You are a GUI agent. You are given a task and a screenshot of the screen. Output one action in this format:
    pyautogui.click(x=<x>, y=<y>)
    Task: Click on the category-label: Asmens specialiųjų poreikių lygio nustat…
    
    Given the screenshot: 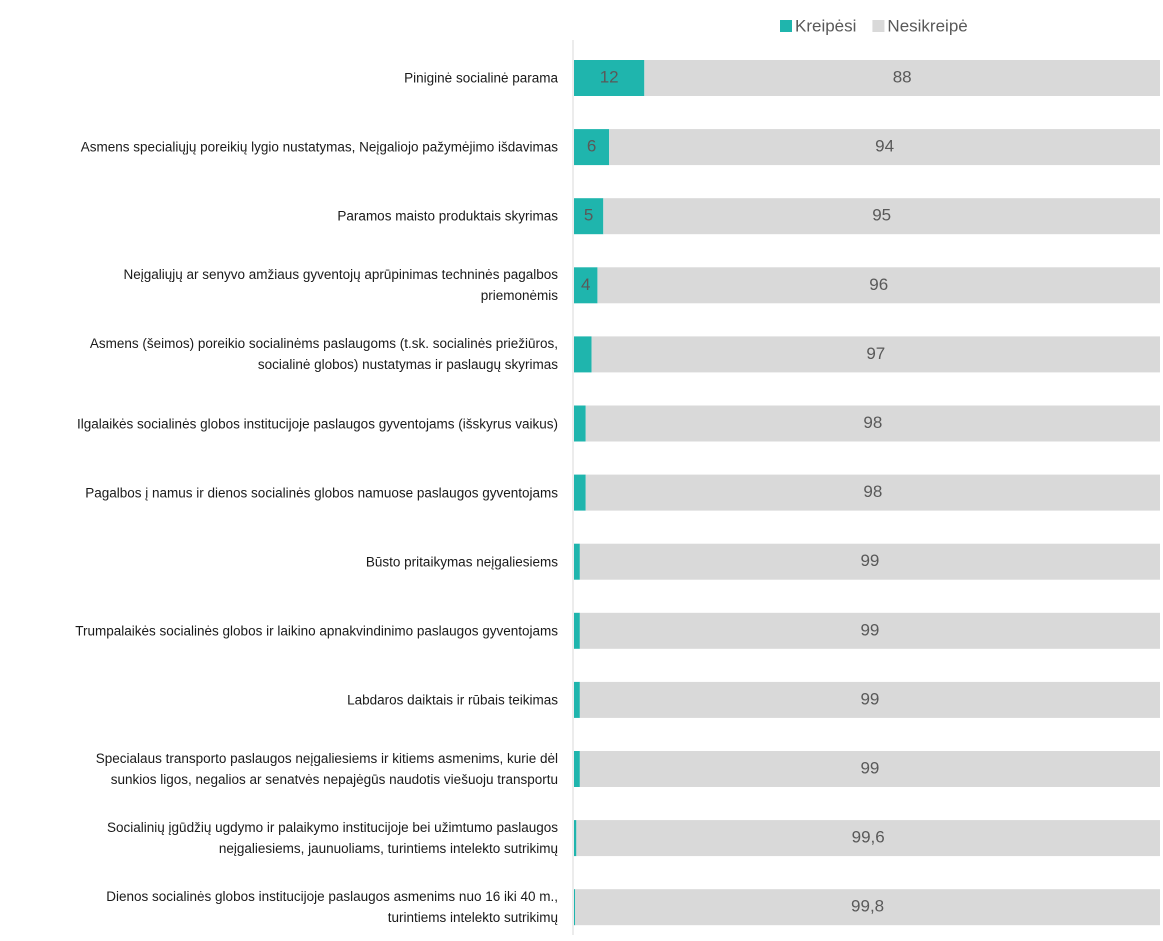 What is the action you would take?
    pyautogui.click(x=319, y=147)
    